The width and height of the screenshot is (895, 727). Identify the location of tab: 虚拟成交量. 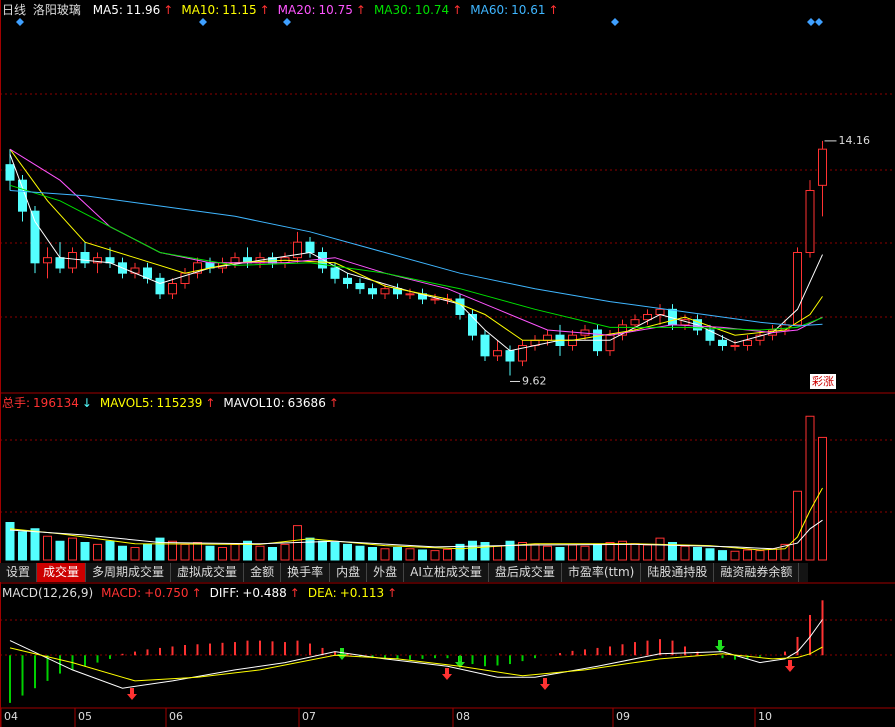
(208, 572).